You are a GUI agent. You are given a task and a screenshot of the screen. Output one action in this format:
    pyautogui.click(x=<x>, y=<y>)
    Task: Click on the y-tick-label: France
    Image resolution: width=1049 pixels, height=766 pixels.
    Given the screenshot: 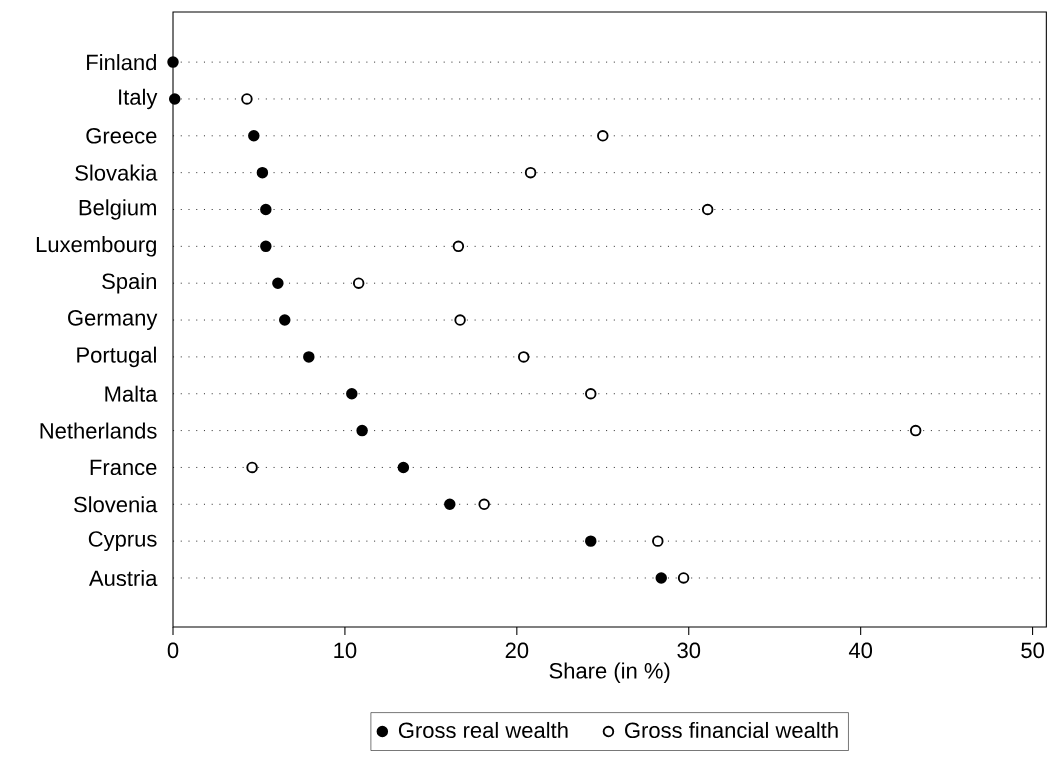 What is the action you would take?
    pyautogui.click(x=123, y=467)
    